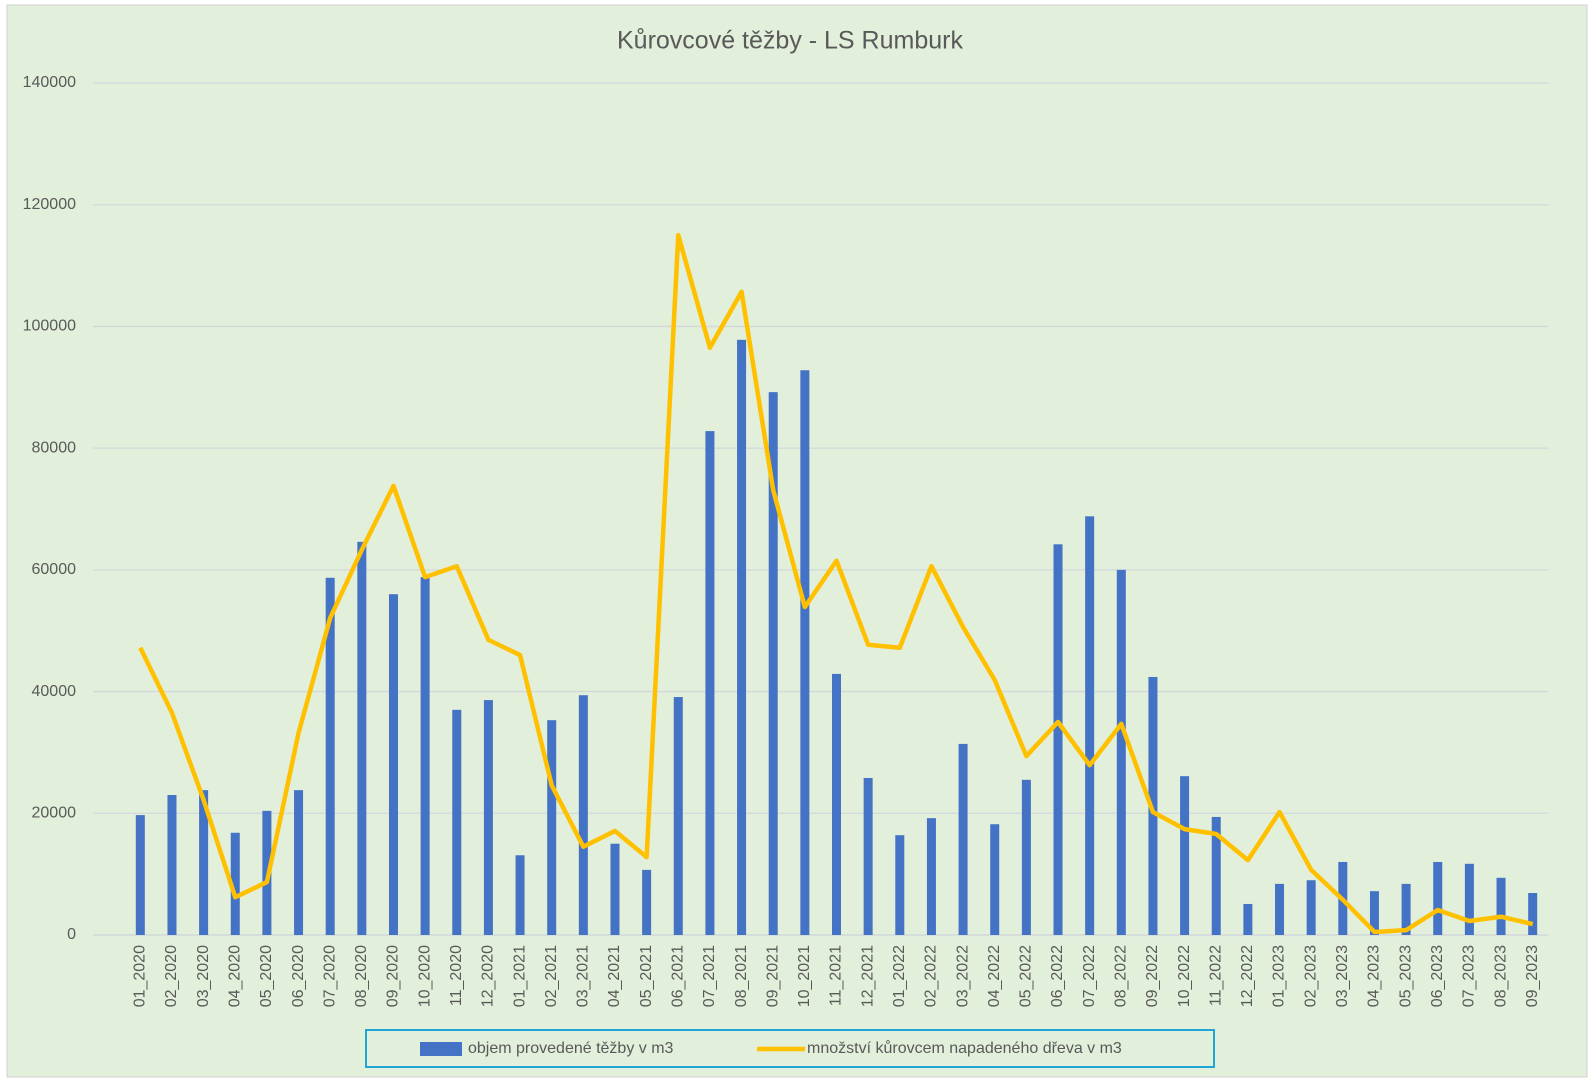  What do you see at coordinates (962, 976) in the screenshot?
I see `x-tick-label: 03_2022` at bounding box center [962, 976].